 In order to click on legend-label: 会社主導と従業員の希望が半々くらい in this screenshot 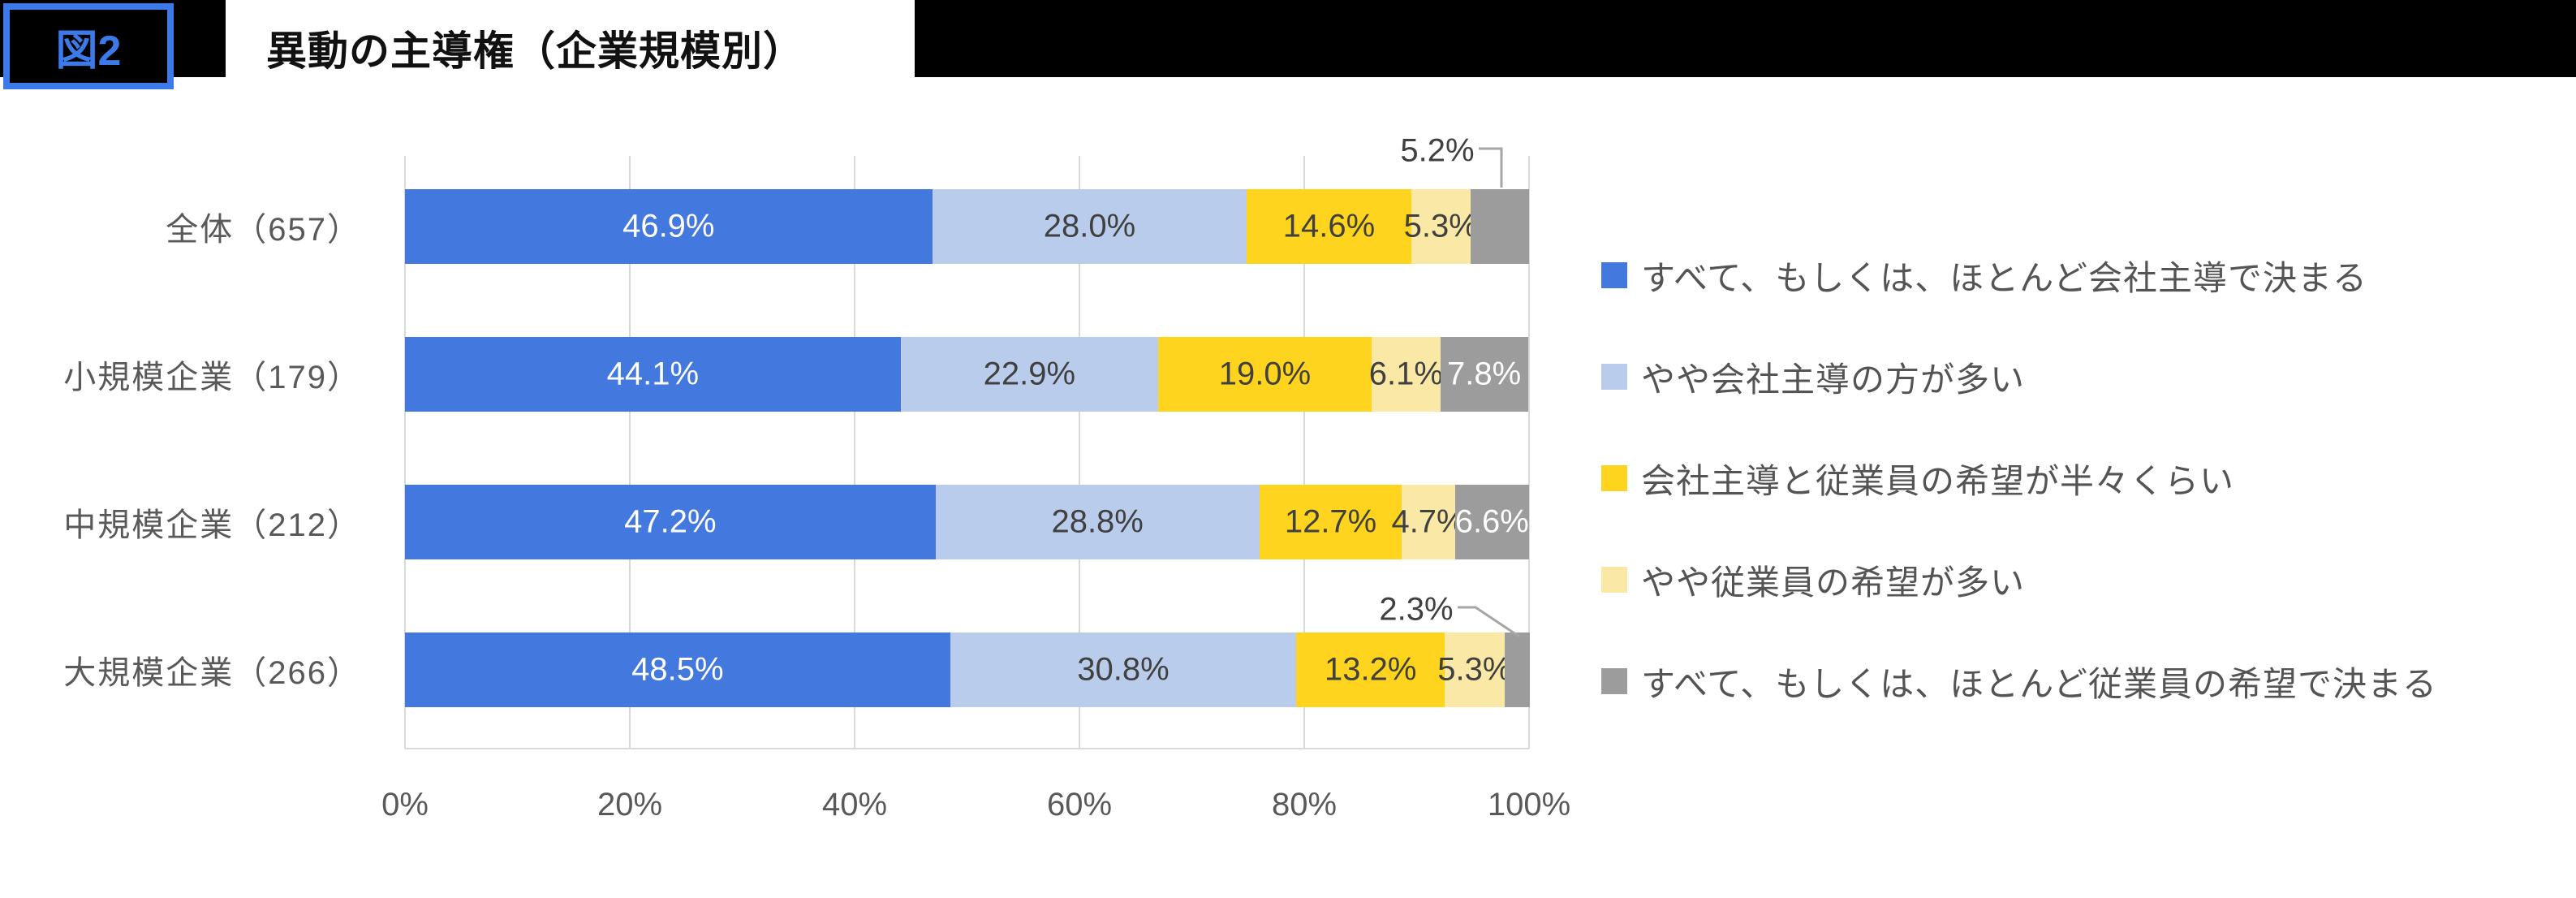, I will do `click(1938, 481)`.